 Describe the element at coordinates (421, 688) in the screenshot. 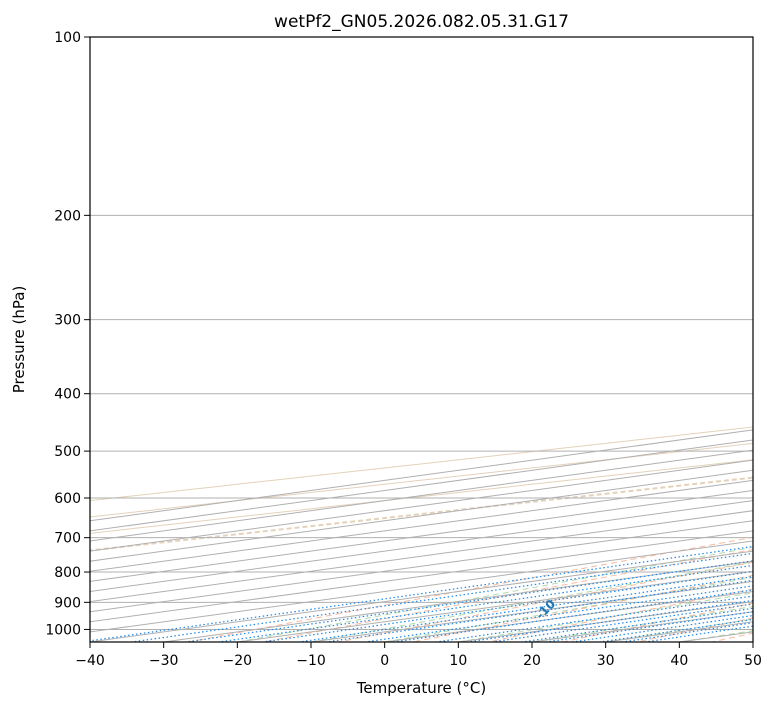

I see `x-axis-label: Temperature (°C)` at that location.